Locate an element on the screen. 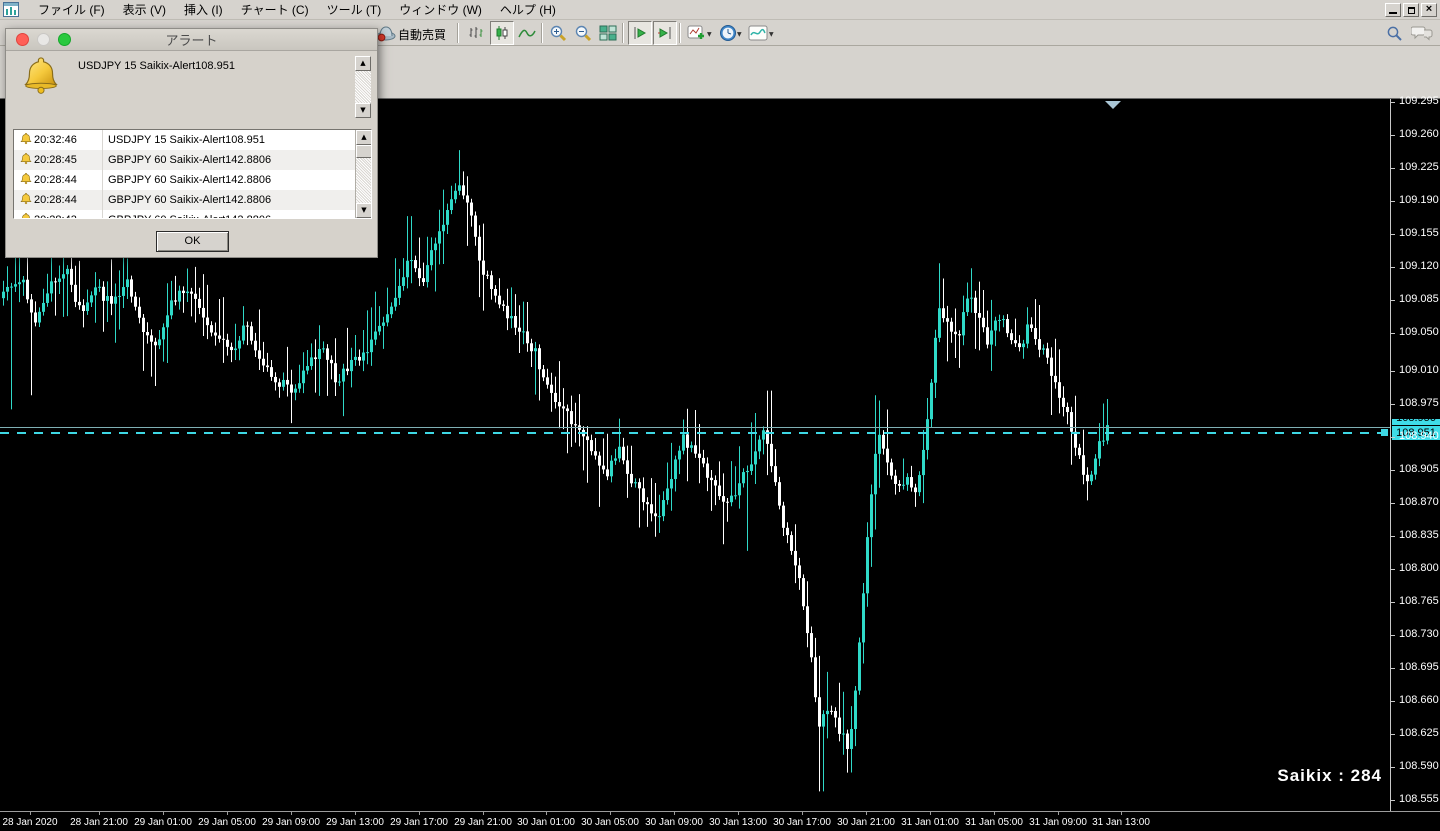  alert-row: 20:32:46 USDJPY 15 Saikix-Alert108.951 is located at coordinates (192, 140).